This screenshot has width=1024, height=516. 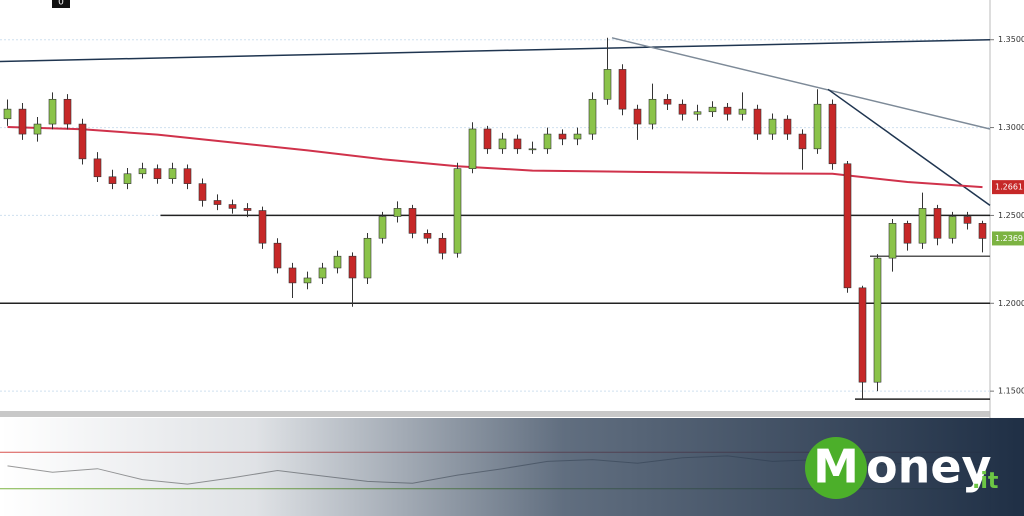 What do you see at coordinates (1011, 303) in the screenshot?
I see `y-tick-label: 1.2000` at bounding box center [1011, 303].